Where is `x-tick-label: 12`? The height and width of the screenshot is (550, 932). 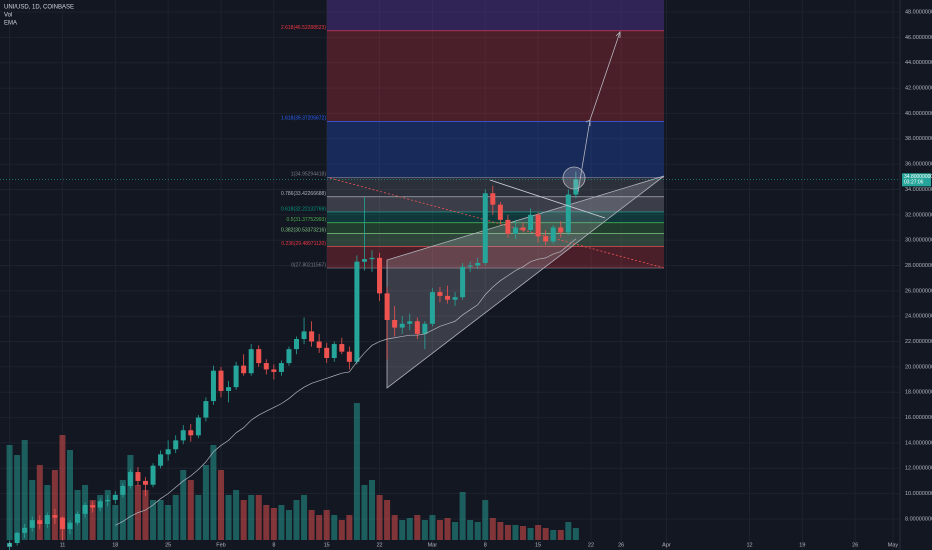 x-tick-label: 12 is located at coordinates (749, 545).